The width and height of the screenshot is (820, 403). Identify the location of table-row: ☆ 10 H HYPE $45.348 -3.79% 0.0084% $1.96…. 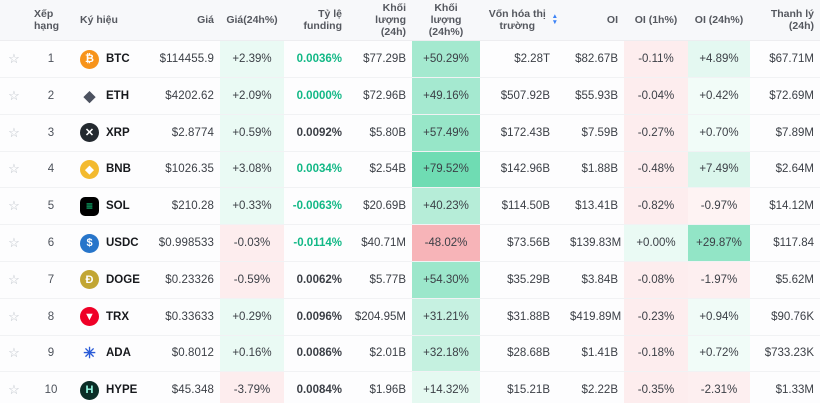
(410, 387).